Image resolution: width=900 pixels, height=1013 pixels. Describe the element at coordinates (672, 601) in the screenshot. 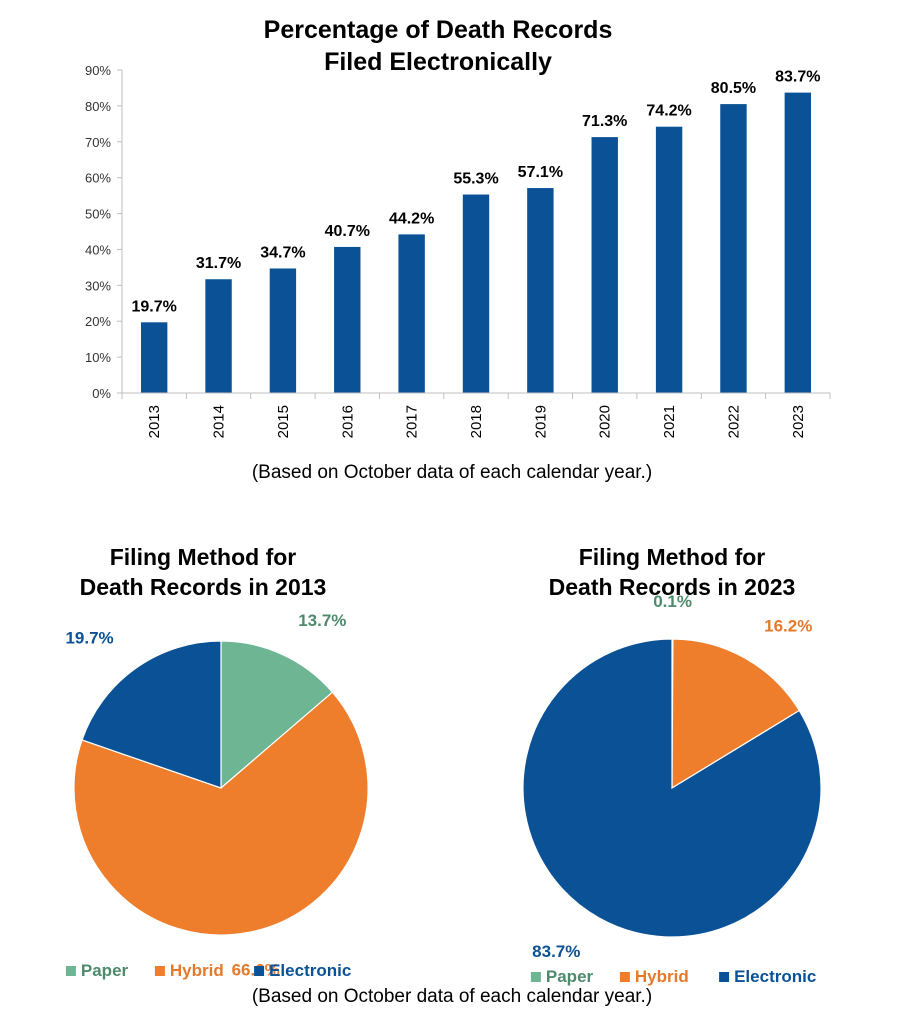

I see `pie-data-label-paper: 0.1%` at that location.